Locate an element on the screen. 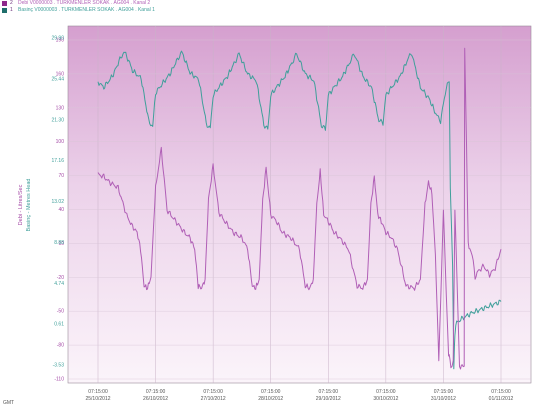 This screenshot has width=551, height=411. y-tick-basinc: 25.44 is located at coordinates (57, 79).